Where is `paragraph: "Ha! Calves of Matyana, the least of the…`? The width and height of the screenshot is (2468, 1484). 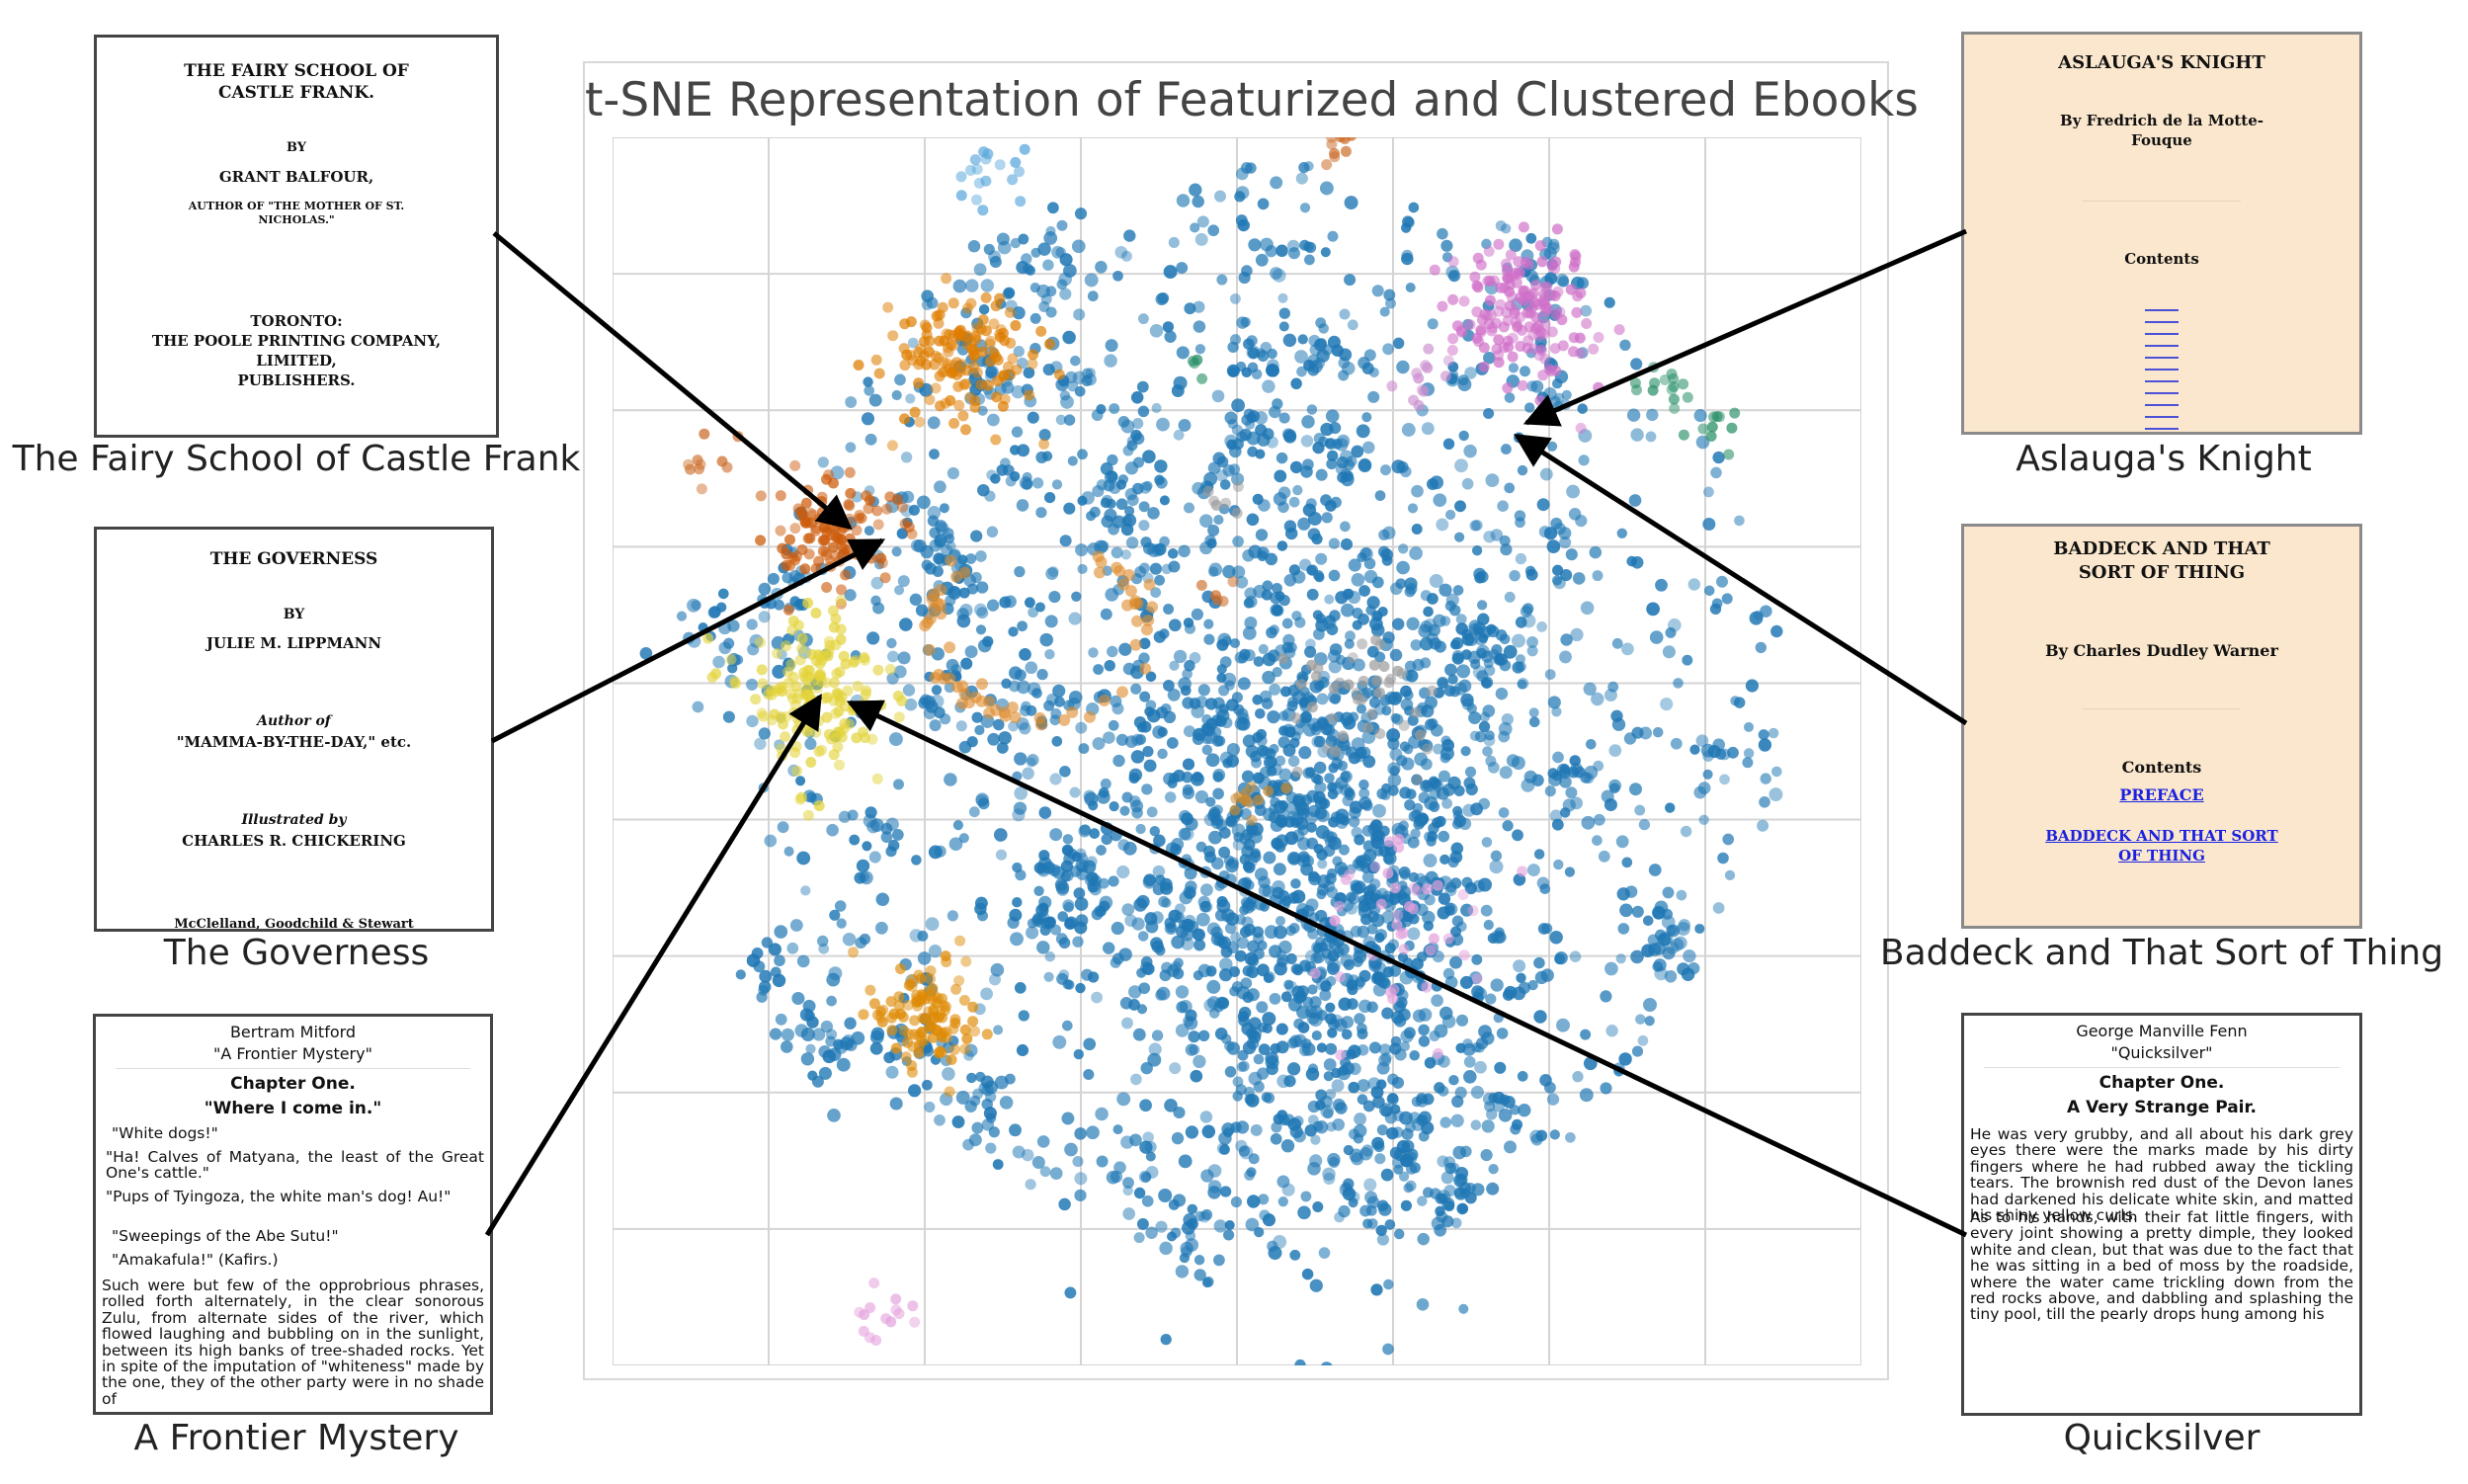 paragraph: "Ha! Calves of Matyana, the least of the… is located at coordinates (295, 1165).